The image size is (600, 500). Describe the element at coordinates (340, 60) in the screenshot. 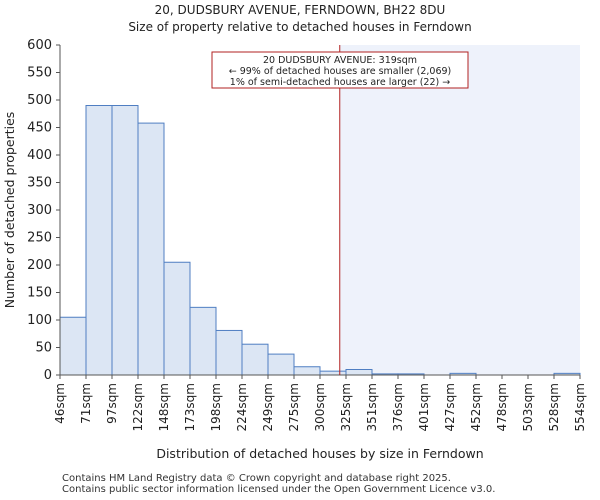

I see `annotation-line: 20 DUDSBURY AVENUE: 319sqm` at that location.